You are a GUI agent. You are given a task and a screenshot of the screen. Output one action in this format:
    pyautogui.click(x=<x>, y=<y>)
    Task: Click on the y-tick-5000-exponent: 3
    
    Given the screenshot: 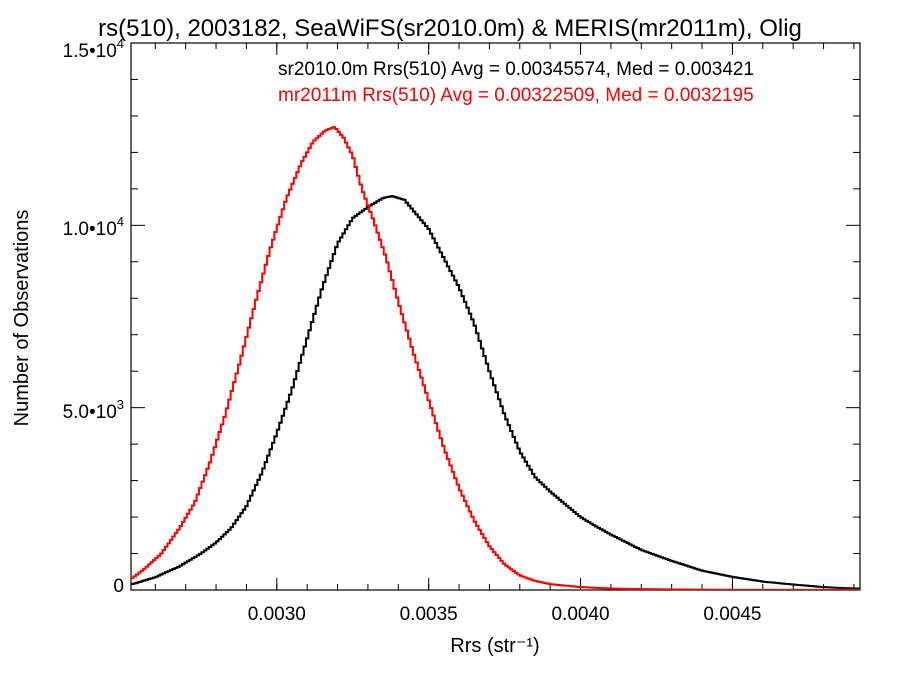 What is the action you would take?
    pyautogui.click(x=120, y=404)
    